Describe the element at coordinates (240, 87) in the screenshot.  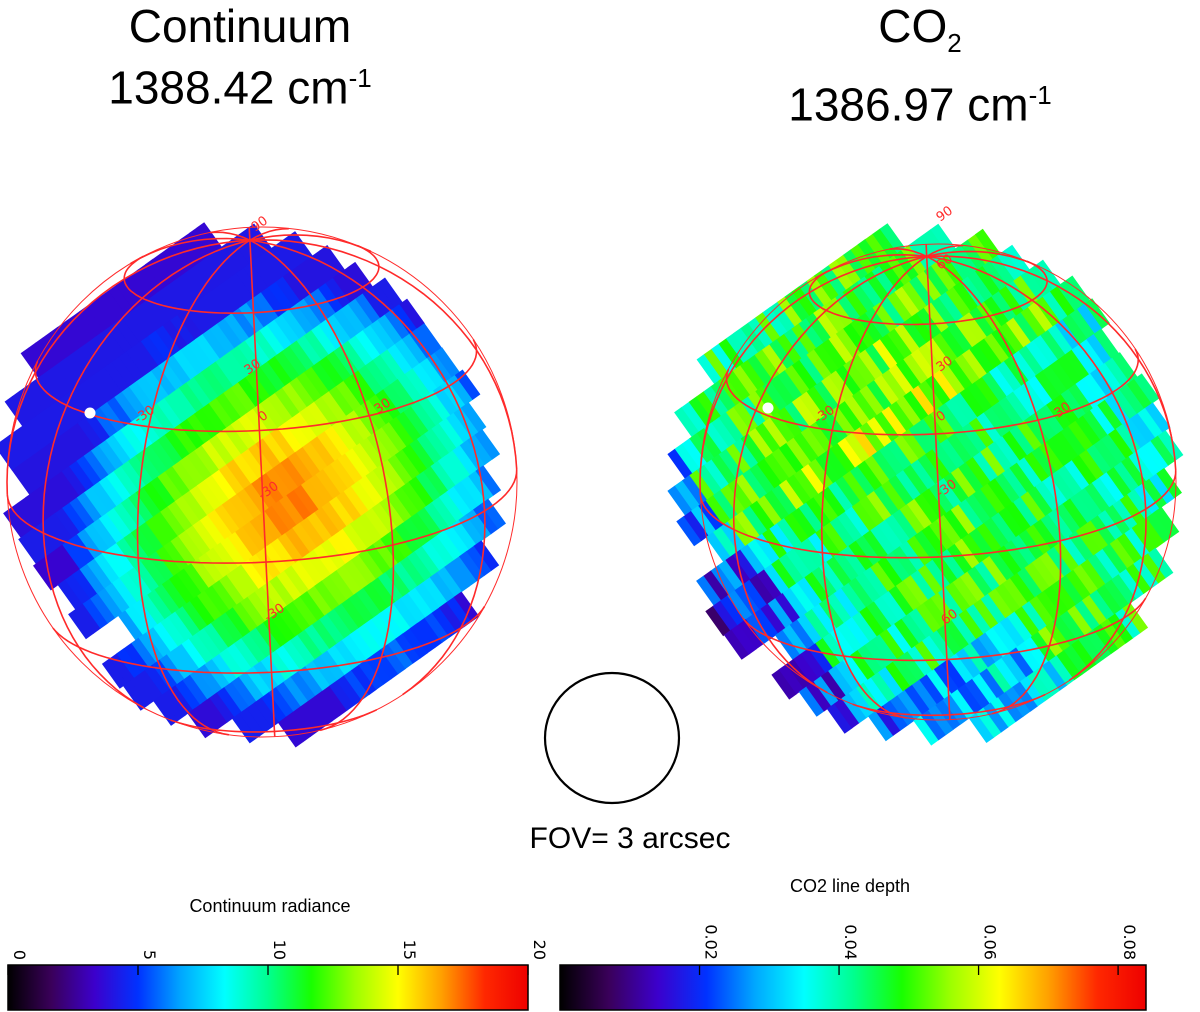
I see `continuum-title-wavenumber: 1388.42 cm-1` at that location.